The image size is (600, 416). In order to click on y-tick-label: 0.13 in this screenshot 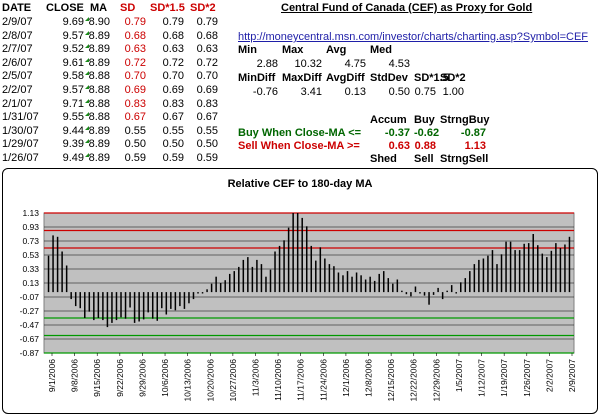, I will do `click(30, 283)`.